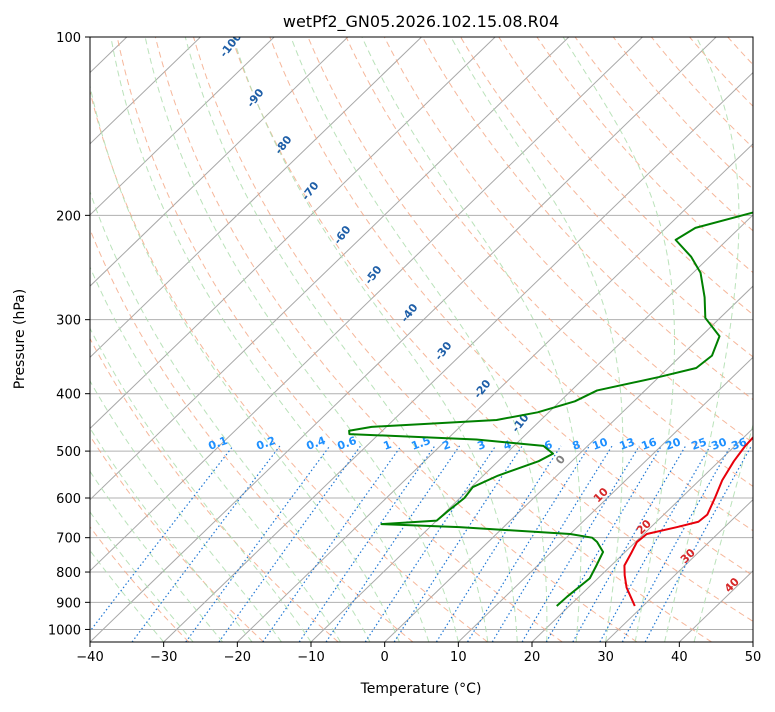 The width and height of the screenshot is (775, 712). I want to click on dry-adiabat-line, so click(214, 489).